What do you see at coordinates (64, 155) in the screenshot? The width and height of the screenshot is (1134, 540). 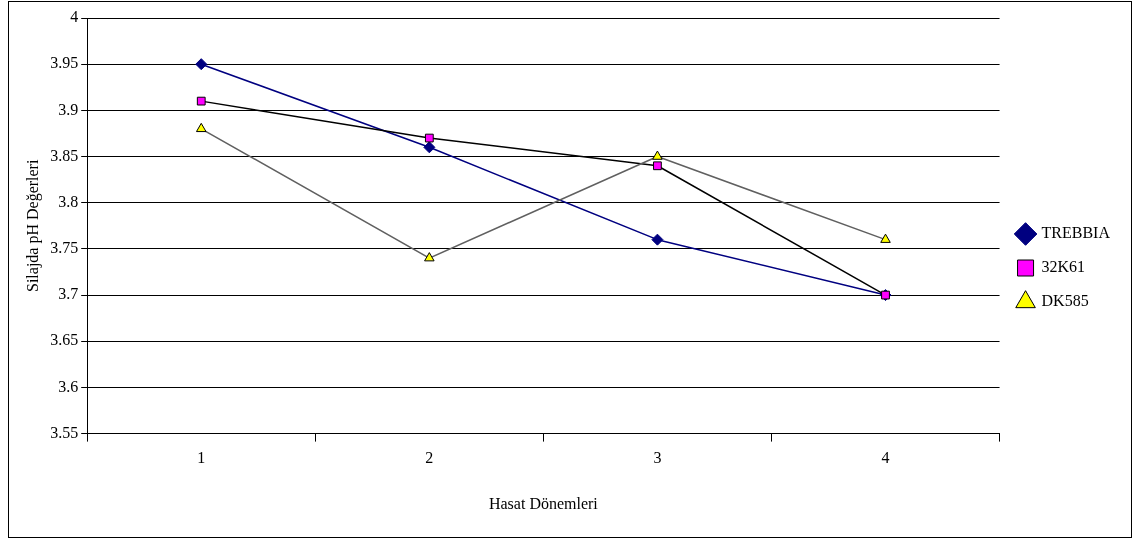 I see `y-tick-label: 3.85` at bounding box center [64, 155].